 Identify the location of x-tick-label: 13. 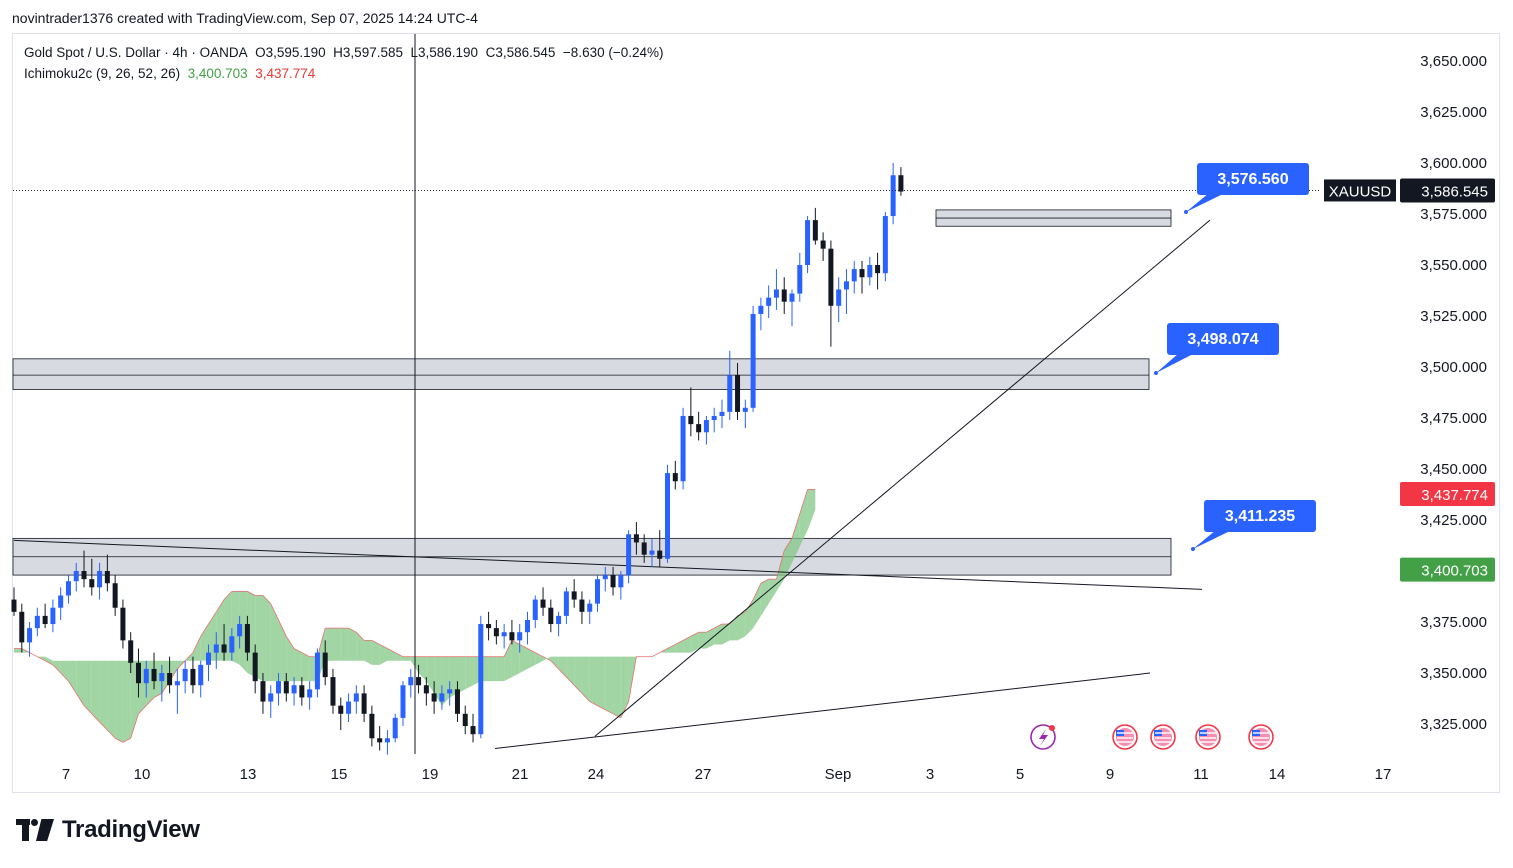
(248, 774).